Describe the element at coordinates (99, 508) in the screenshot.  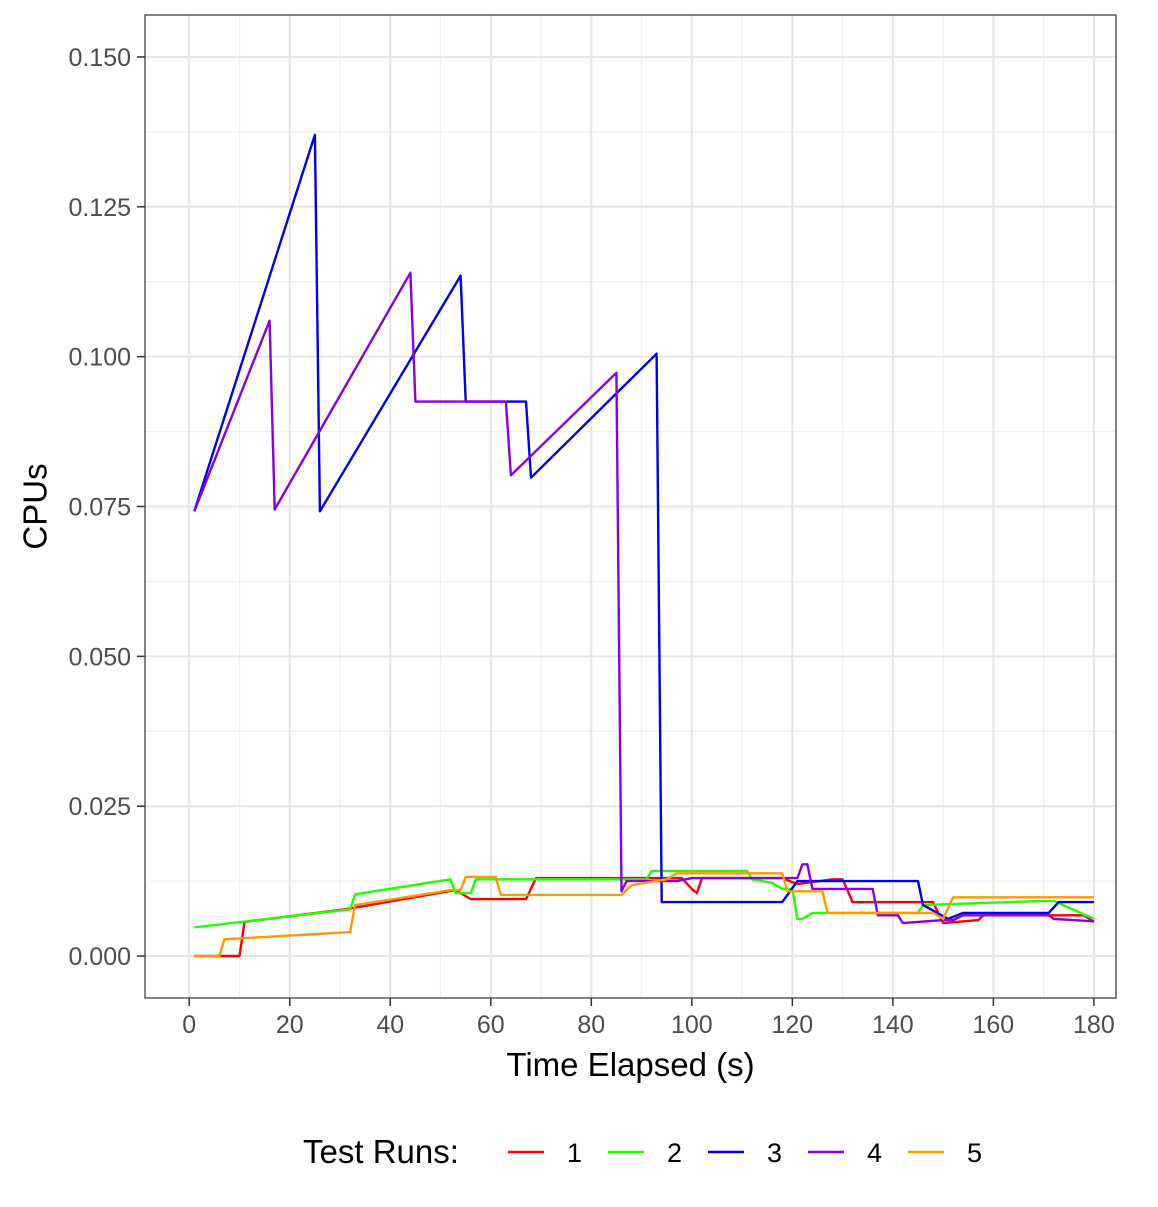
I see `y-tick-label: 0.075` at that location.